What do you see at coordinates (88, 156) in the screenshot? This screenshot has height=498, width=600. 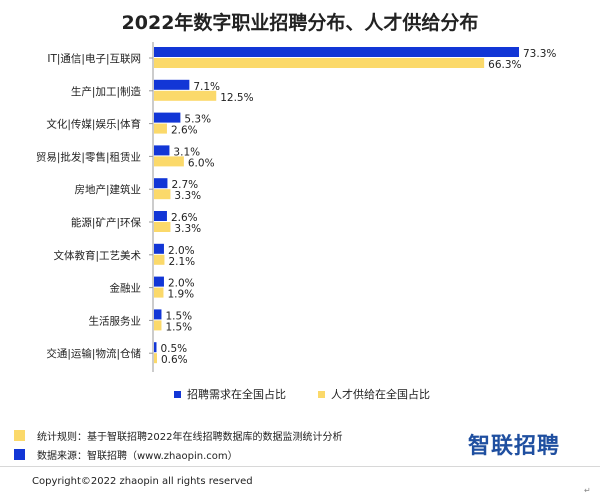 I see `category-label: 贸易|批发|零售|租赁业` at bounding box center [88, 156].